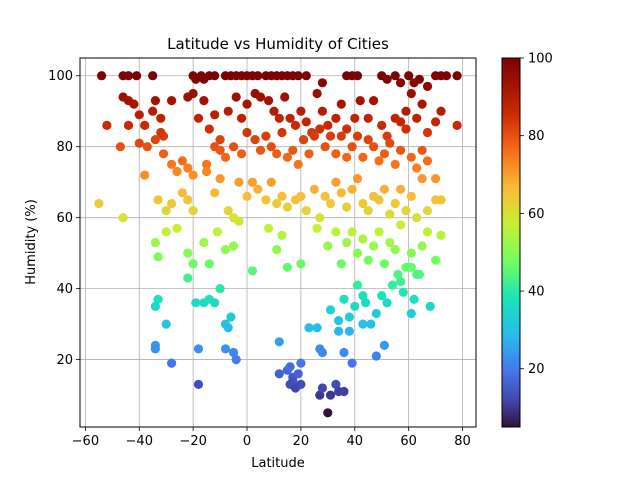  What do you see at coordinates (64, 289) in the screenshot?
I see `y-tick-label: 40` at bounding box center [64, 289].